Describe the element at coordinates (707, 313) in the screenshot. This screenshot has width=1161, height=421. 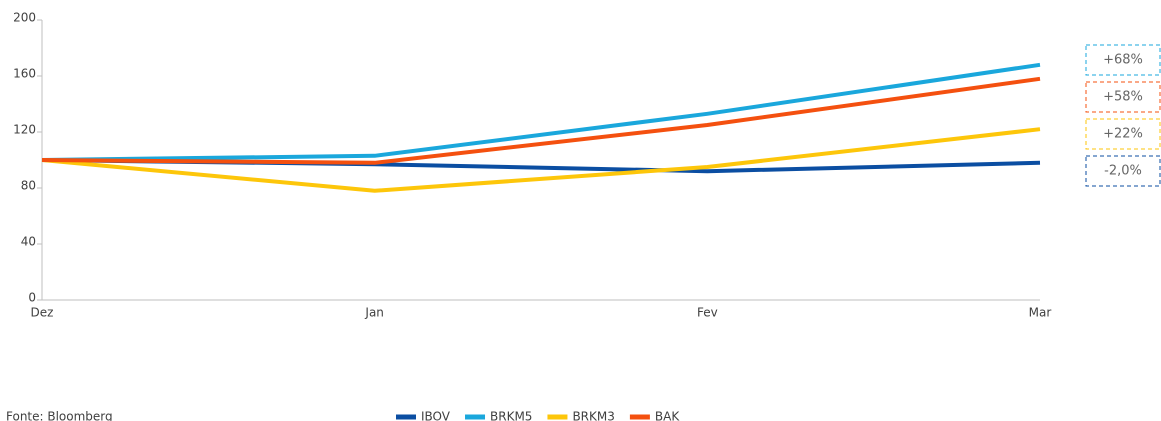
I see `x-tick-label: Fev` at that location.